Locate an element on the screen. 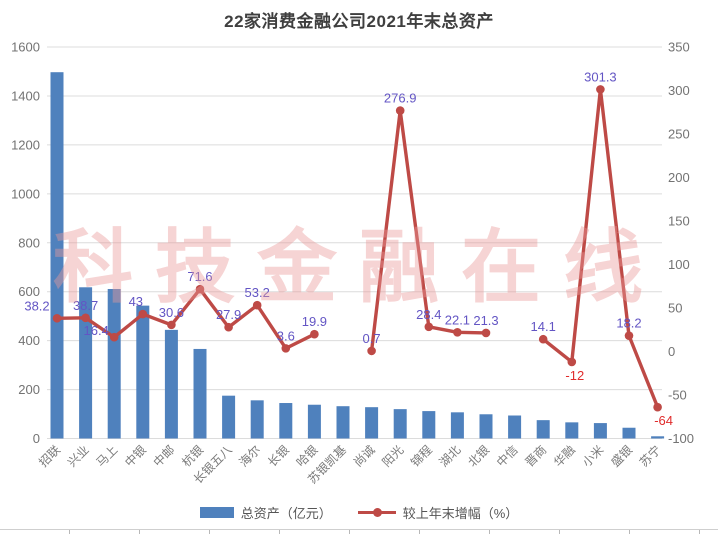  growth-label-锦程: 28.4 is located at coordinates (428, 314).